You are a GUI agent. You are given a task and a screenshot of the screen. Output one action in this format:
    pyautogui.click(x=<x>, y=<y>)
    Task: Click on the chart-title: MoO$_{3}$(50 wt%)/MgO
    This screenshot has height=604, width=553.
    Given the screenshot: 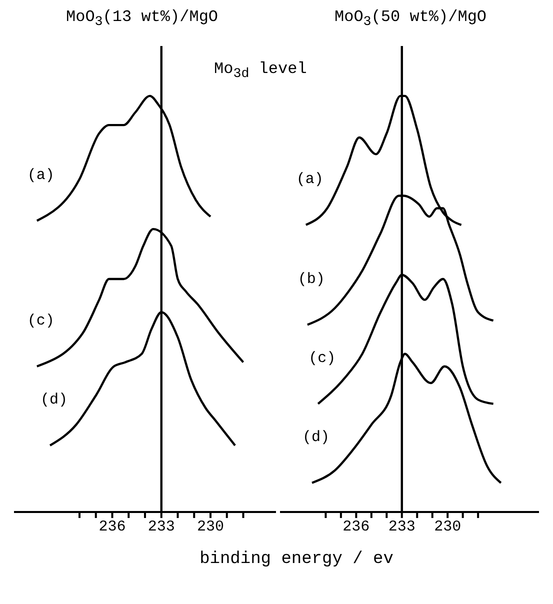 What is the action you would take?
    pyautogui.click(x=410, y=20)
    